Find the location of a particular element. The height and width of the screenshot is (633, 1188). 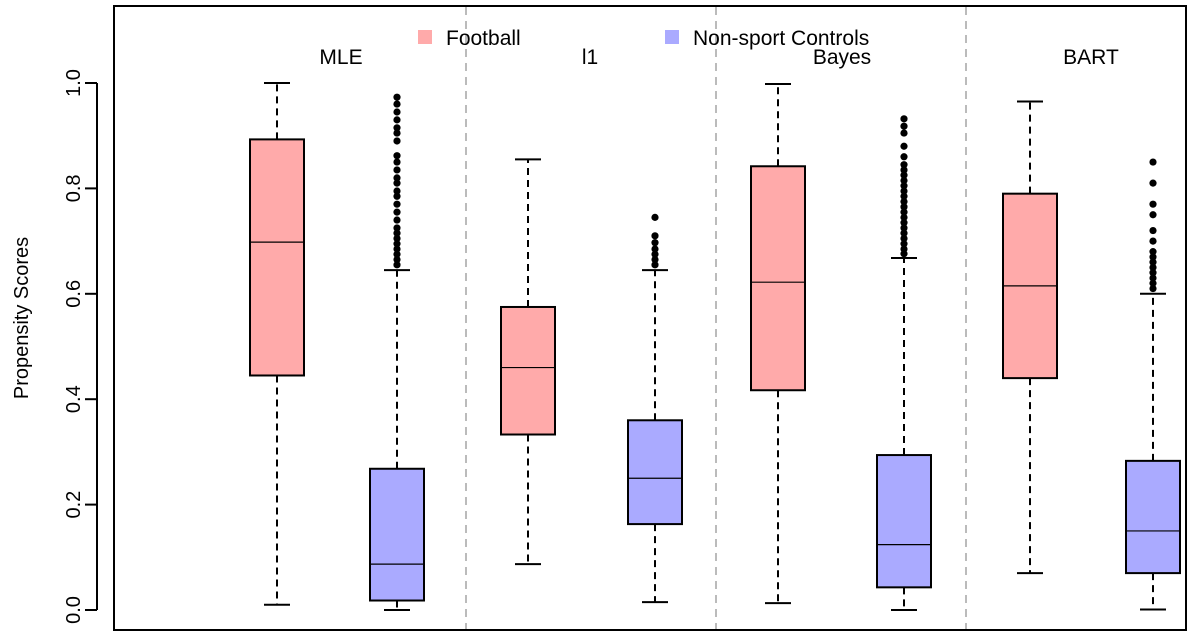

panel-label: Bayes is located at coordinates (842, 57).